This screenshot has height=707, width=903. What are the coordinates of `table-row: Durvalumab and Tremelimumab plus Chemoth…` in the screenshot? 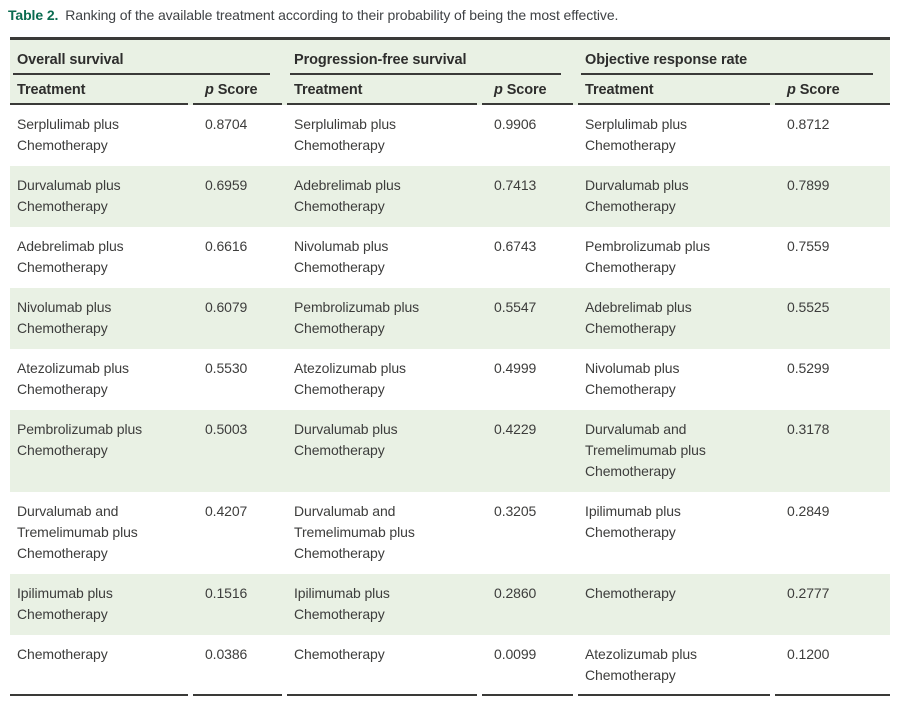 It's located at (450, 533).